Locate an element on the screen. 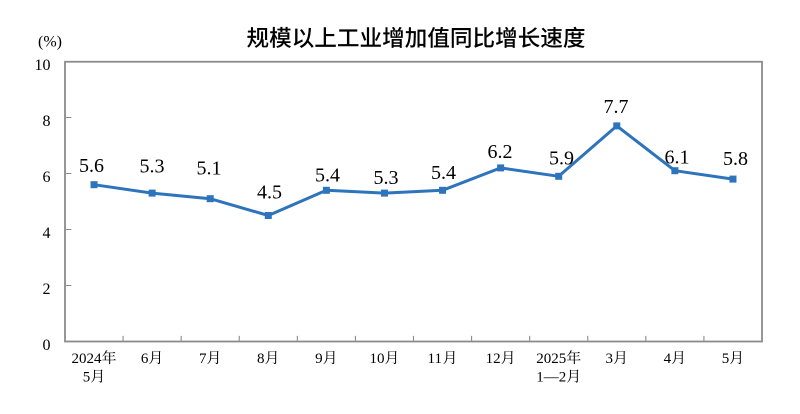 This screenshot has height=414, width=800. svg-text: 12 is located at coordinates (493, 359).